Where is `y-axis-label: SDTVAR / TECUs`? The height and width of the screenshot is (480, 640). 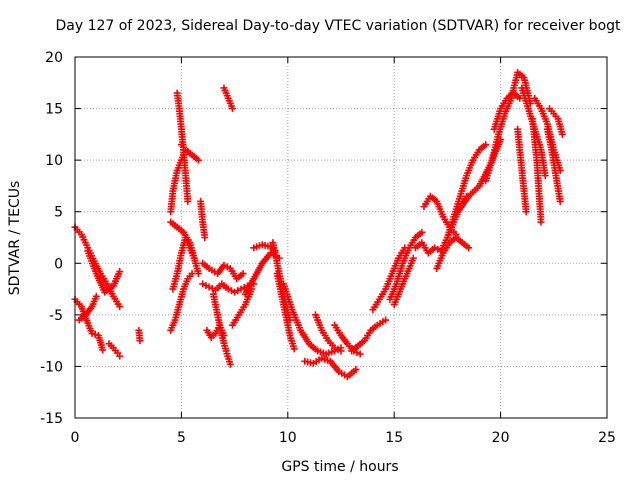
y-axis-label: SDTVAR / TECUs is located at coordinates (15, 238).